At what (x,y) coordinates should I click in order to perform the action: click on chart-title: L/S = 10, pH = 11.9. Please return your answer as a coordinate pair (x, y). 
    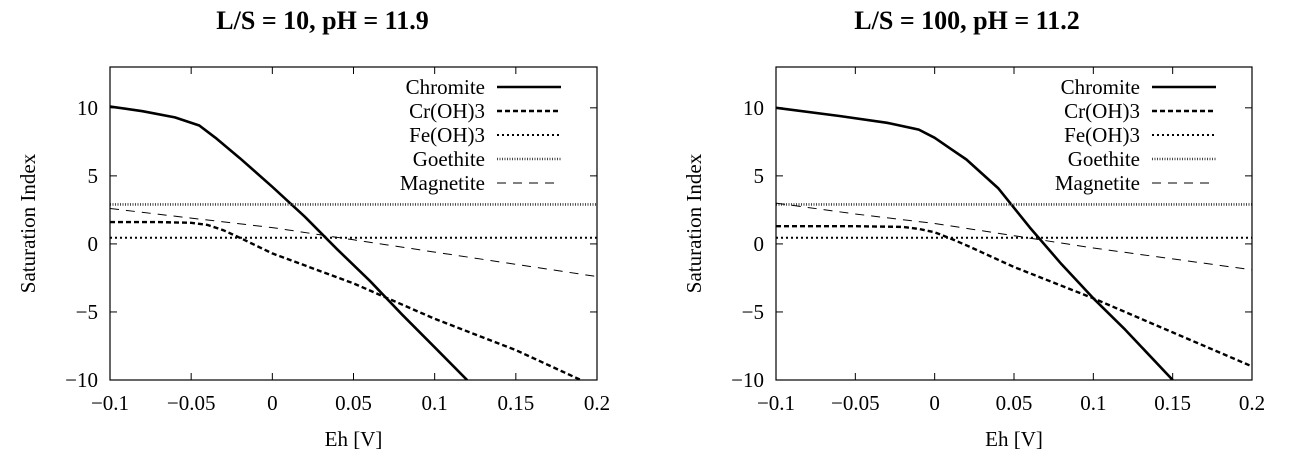
    Looking at the image, I should click on (322, 20).